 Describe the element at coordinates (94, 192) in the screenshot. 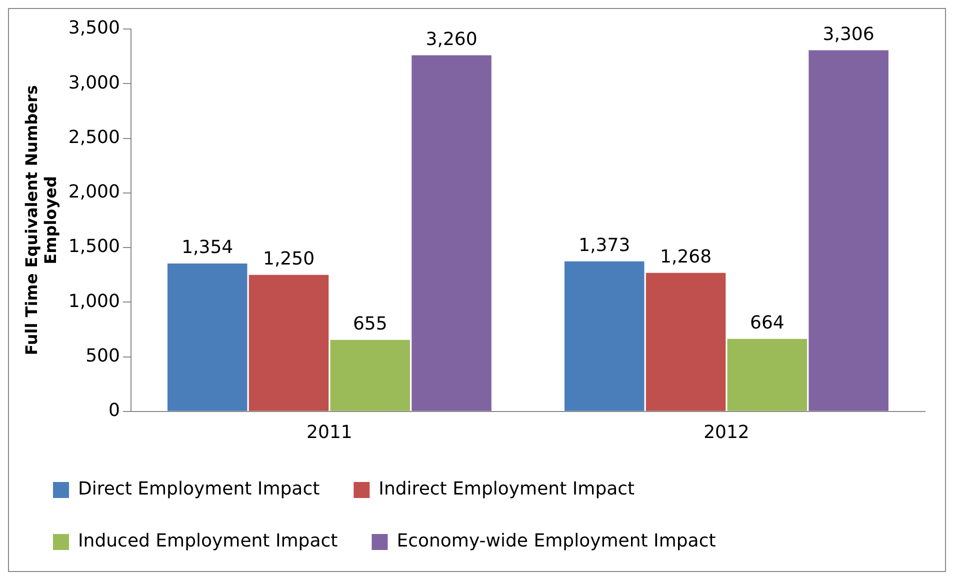

I see `y-tick-label: 2,000` at that location.